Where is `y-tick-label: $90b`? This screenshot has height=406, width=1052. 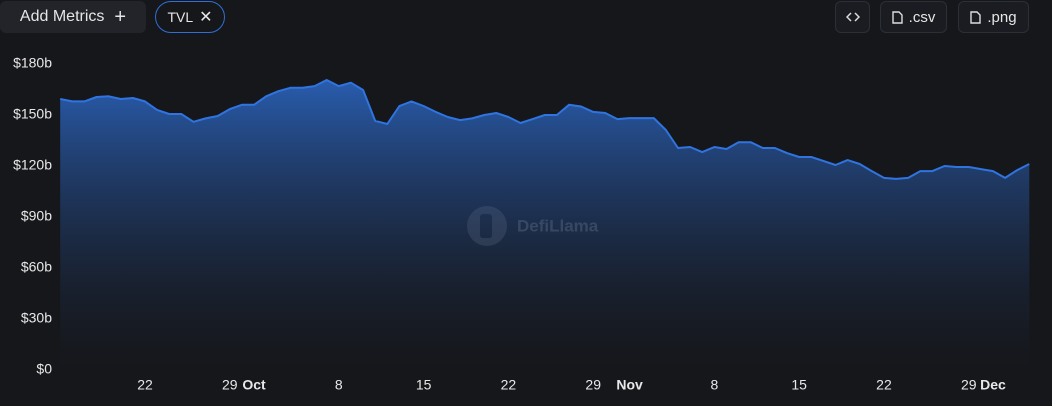 y-tick-label: $90b is located at coordinates (36, 216).